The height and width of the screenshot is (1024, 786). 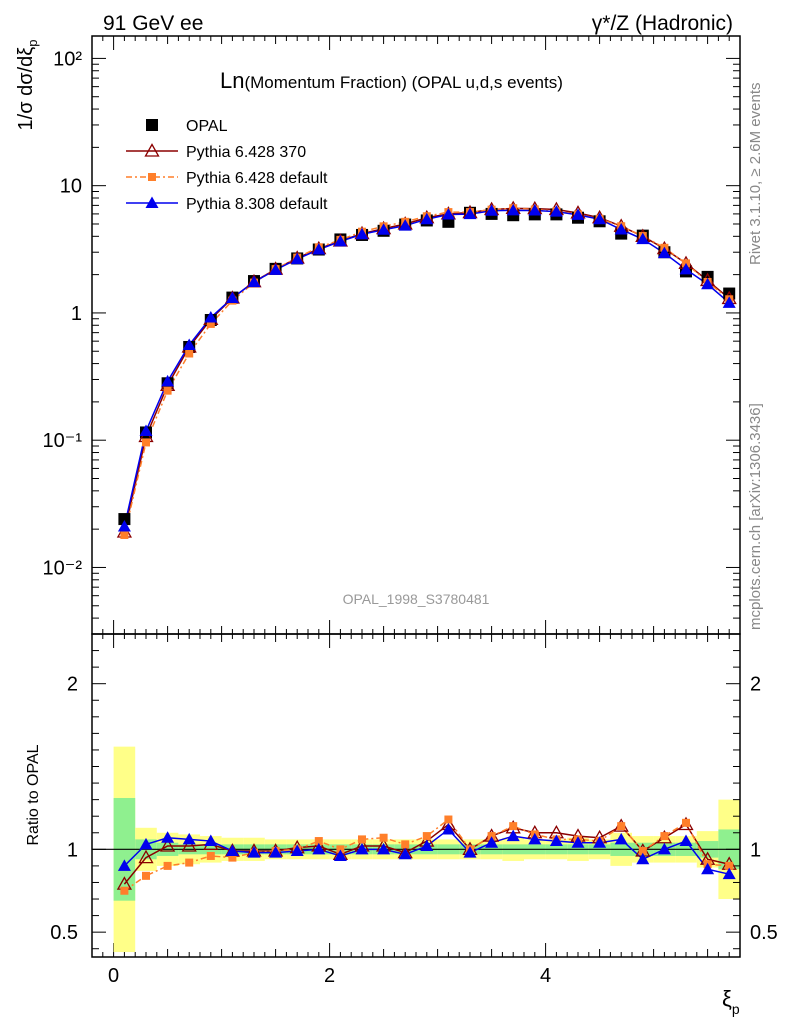 What do you see at coordinates (33, 794) in the screenshot?
I see `ratio-ylabel: Ratio to OPAL` at bounding box center [33, 794].